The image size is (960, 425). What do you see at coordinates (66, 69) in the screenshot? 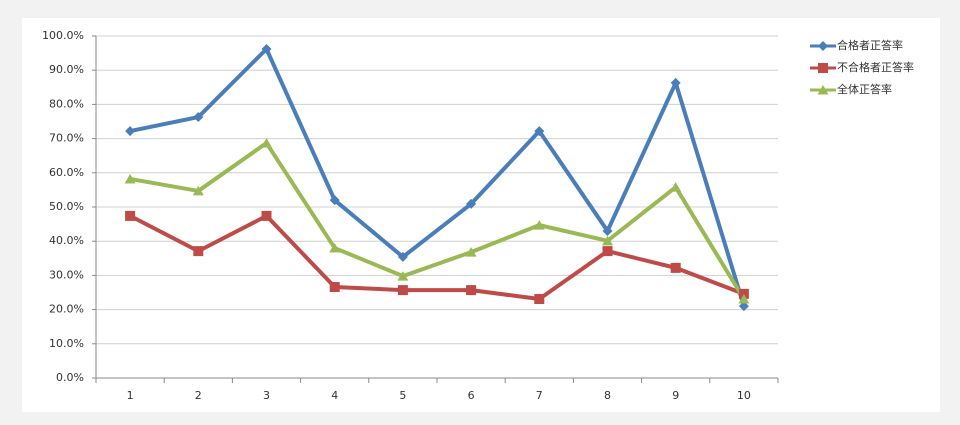
I see `y-tick-label: 90.0%` at bounding box center [66, 69].